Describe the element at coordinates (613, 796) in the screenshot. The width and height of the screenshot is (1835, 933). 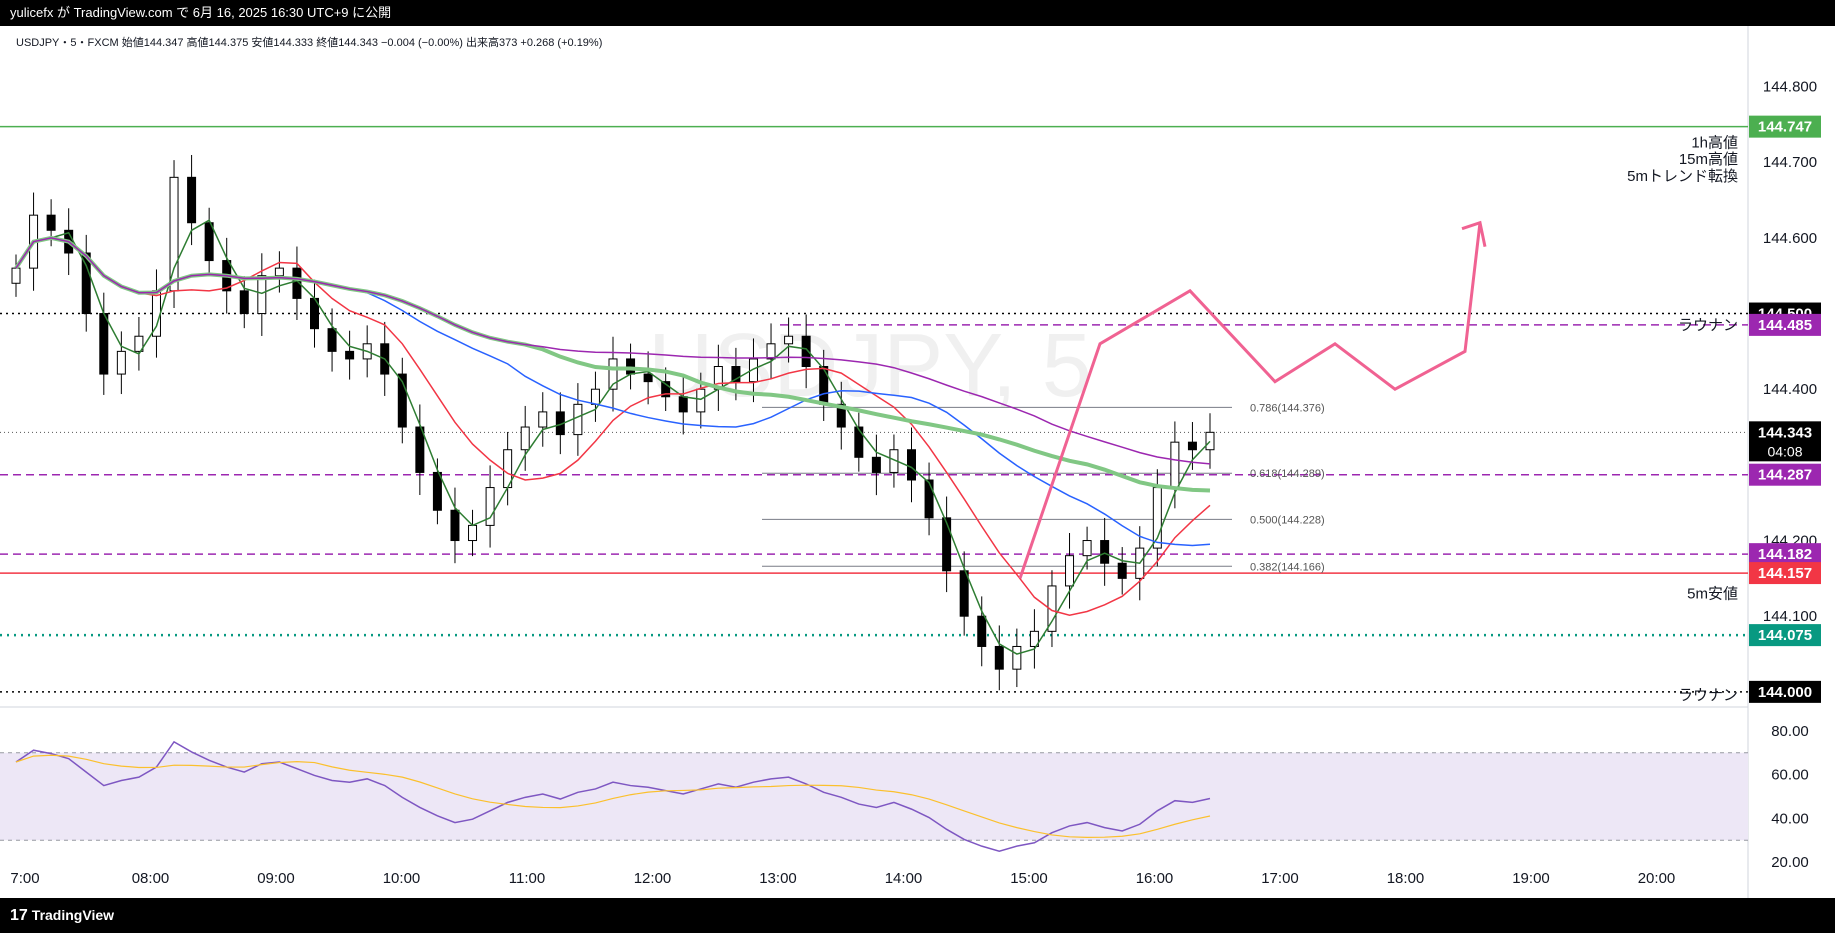
I see `rsi-ma-line` at that location.